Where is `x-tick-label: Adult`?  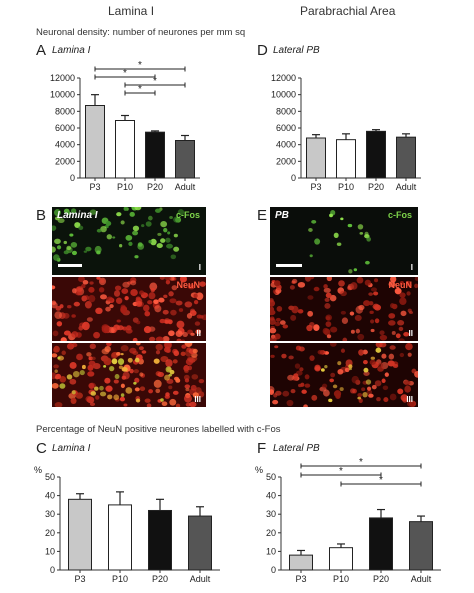
x-tick-label: Adult is located at coordinates (406, 187).